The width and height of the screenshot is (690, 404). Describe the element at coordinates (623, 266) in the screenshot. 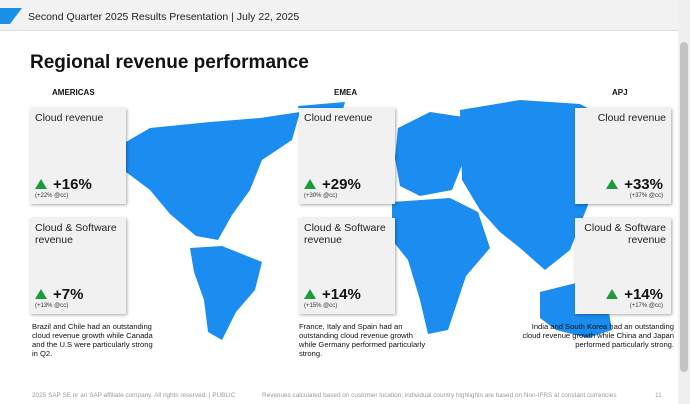

I see `kpi-card: Cloud & Software revenue +14% (+17% @cc)` at that location.